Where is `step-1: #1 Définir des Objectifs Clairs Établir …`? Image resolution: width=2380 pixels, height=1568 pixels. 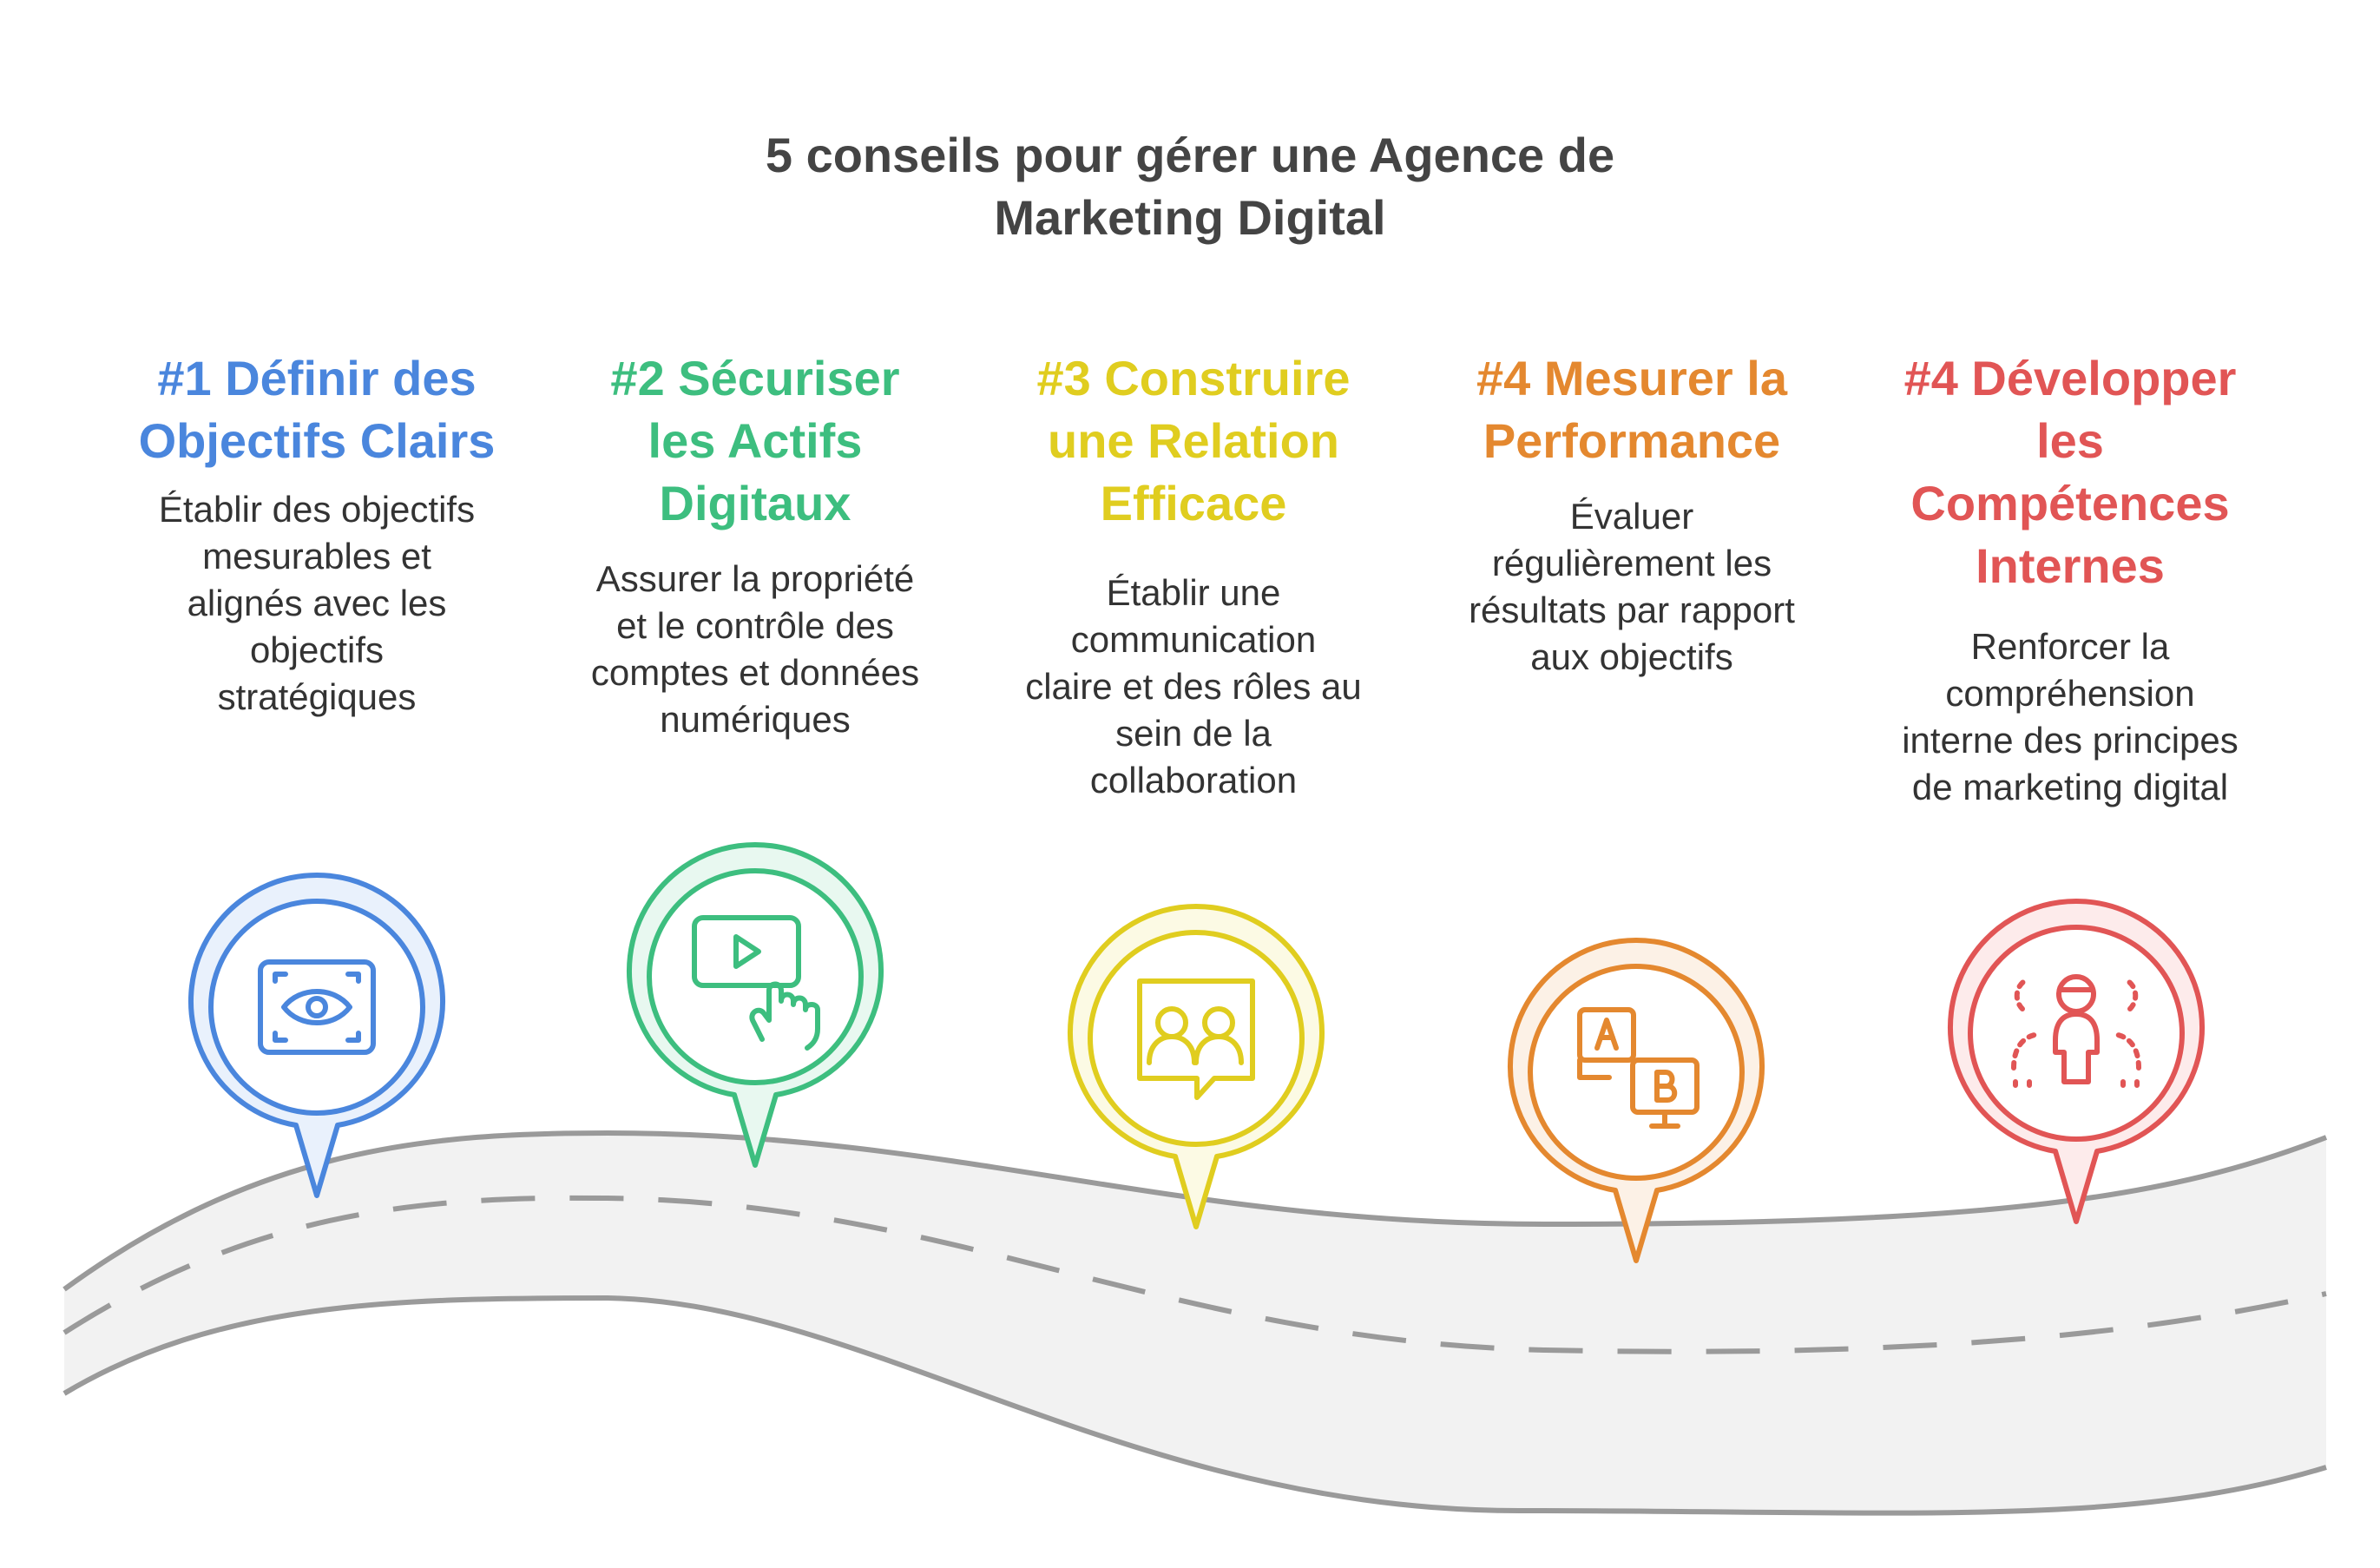
step-1: #1 Définir des Objectifs Clairs Établir … is located at coordinates (317, 534).